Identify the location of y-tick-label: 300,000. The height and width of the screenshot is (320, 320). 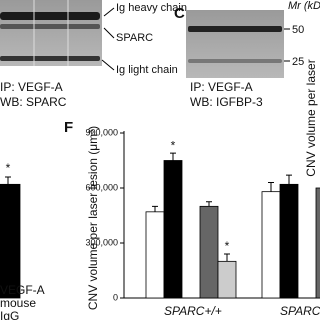
(101, 242).